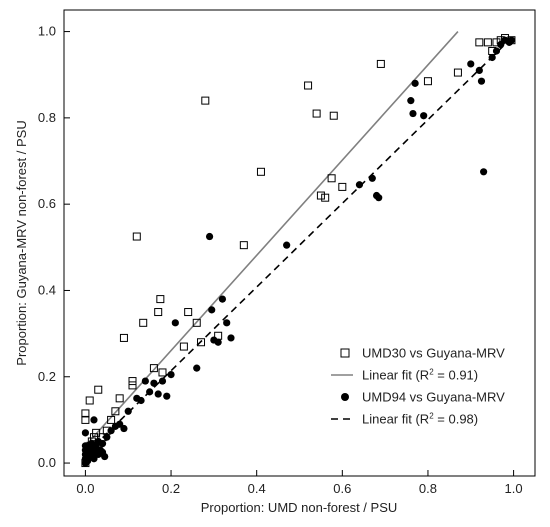  I want to click on legend-symbol-umd30, so click(345, 353).